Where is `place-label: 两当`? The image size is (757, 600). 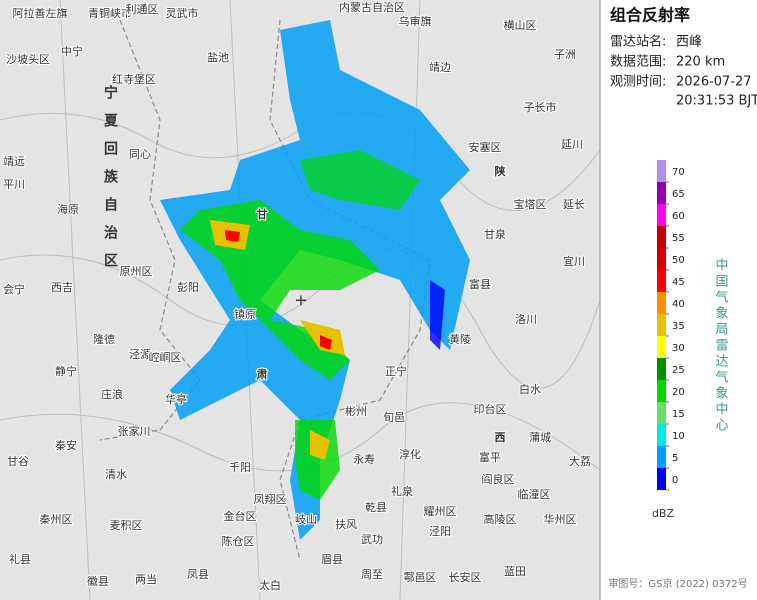 place-label: 两当 is located at coordinates (146, 579).